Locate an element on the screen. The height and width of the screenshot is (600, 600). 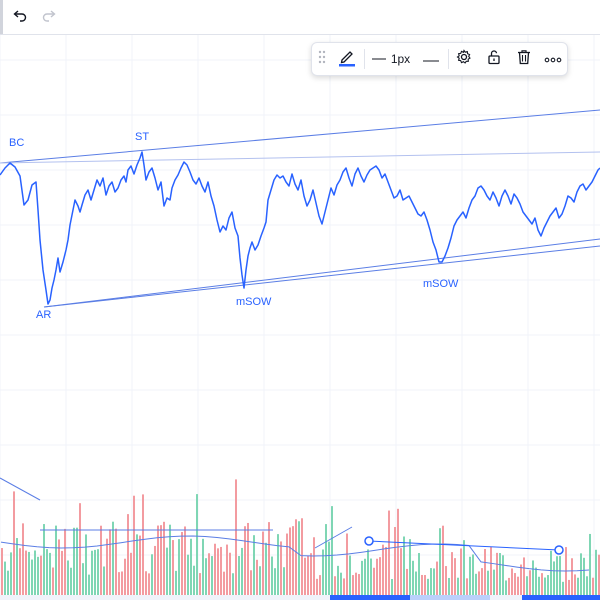
selected-trendline is located at coordinates (464, 545).